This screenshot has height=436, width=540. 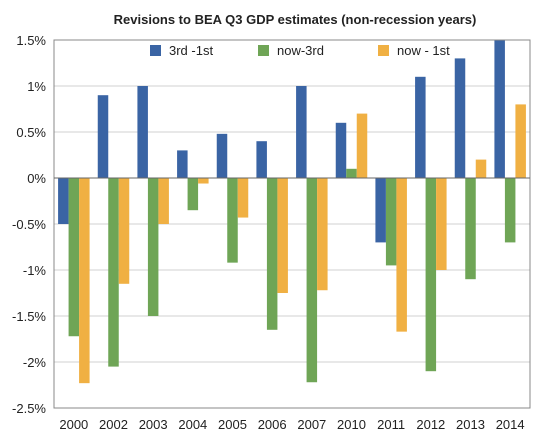 What do you see at coordinates (192, 424) in the screenshot?
I see `x-tick-label: 2004` at bounding box center [192, 424].